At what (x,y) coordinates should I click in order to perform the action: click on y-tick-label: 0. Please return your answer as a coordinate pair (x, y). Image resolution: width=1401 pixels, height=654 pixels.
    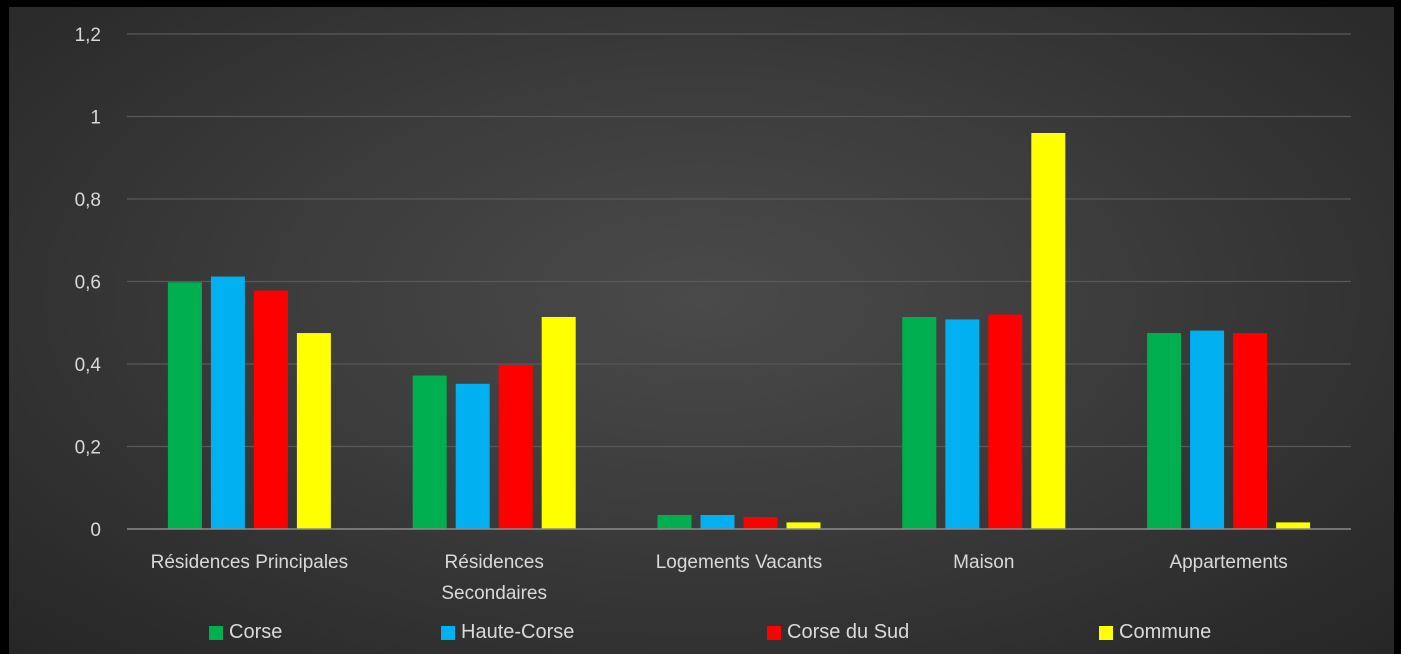
    Looking at the image, I should click on (95, 530).